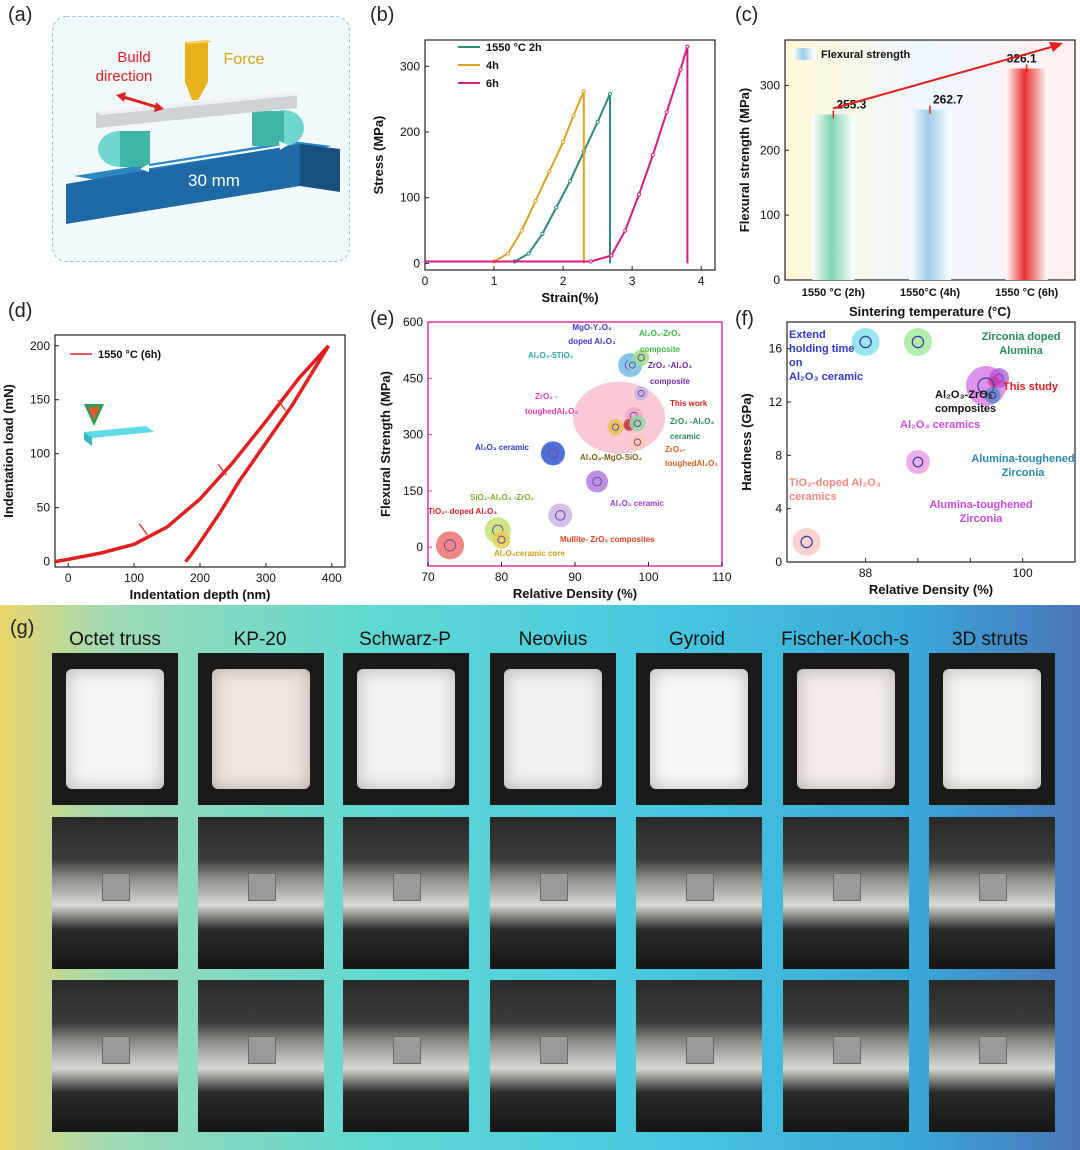 This screenshot has width=1080, height=1150. I want to click on panel-label-c: (c), so click(747, 15).